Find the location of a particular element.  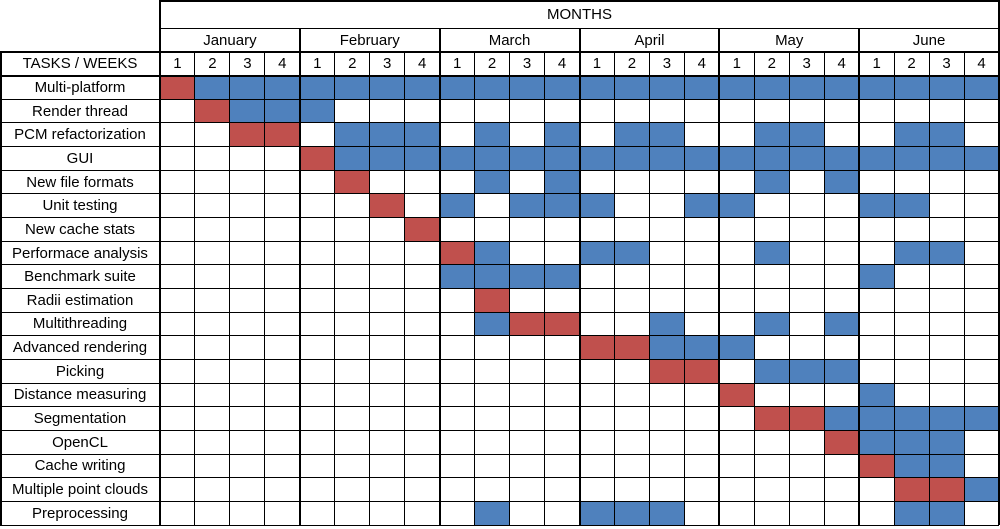

task-name: Performace analysis is located at coordinates (80, 253).